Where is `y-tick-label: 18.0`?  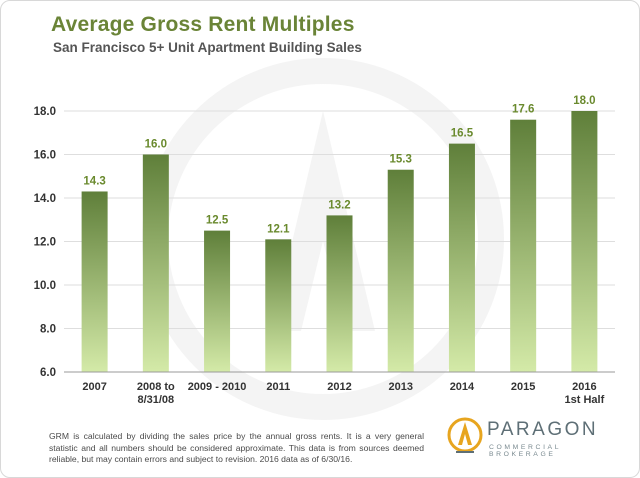
y-tick-label: 18.0 is located at coordinates (45, 112).